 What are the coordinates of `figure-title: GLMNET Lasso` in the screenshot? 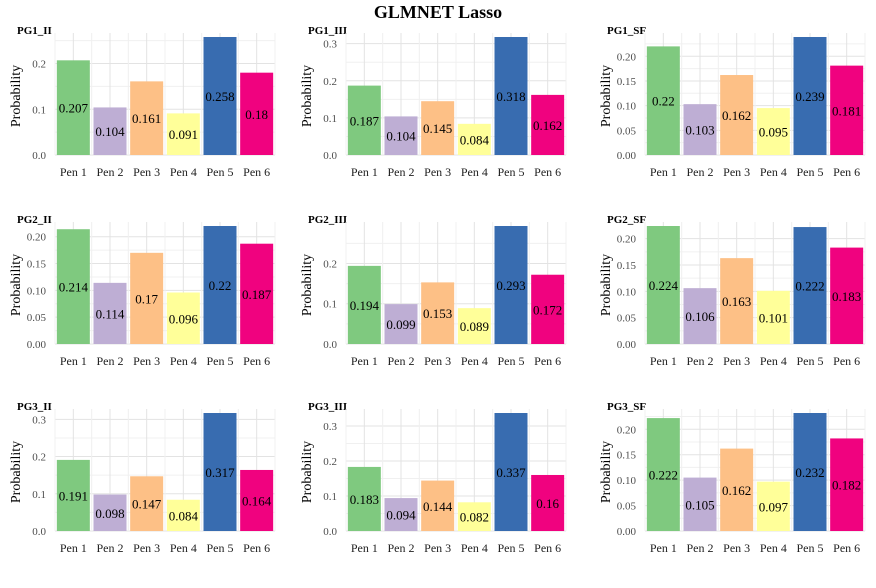 It's located at (438, 12).